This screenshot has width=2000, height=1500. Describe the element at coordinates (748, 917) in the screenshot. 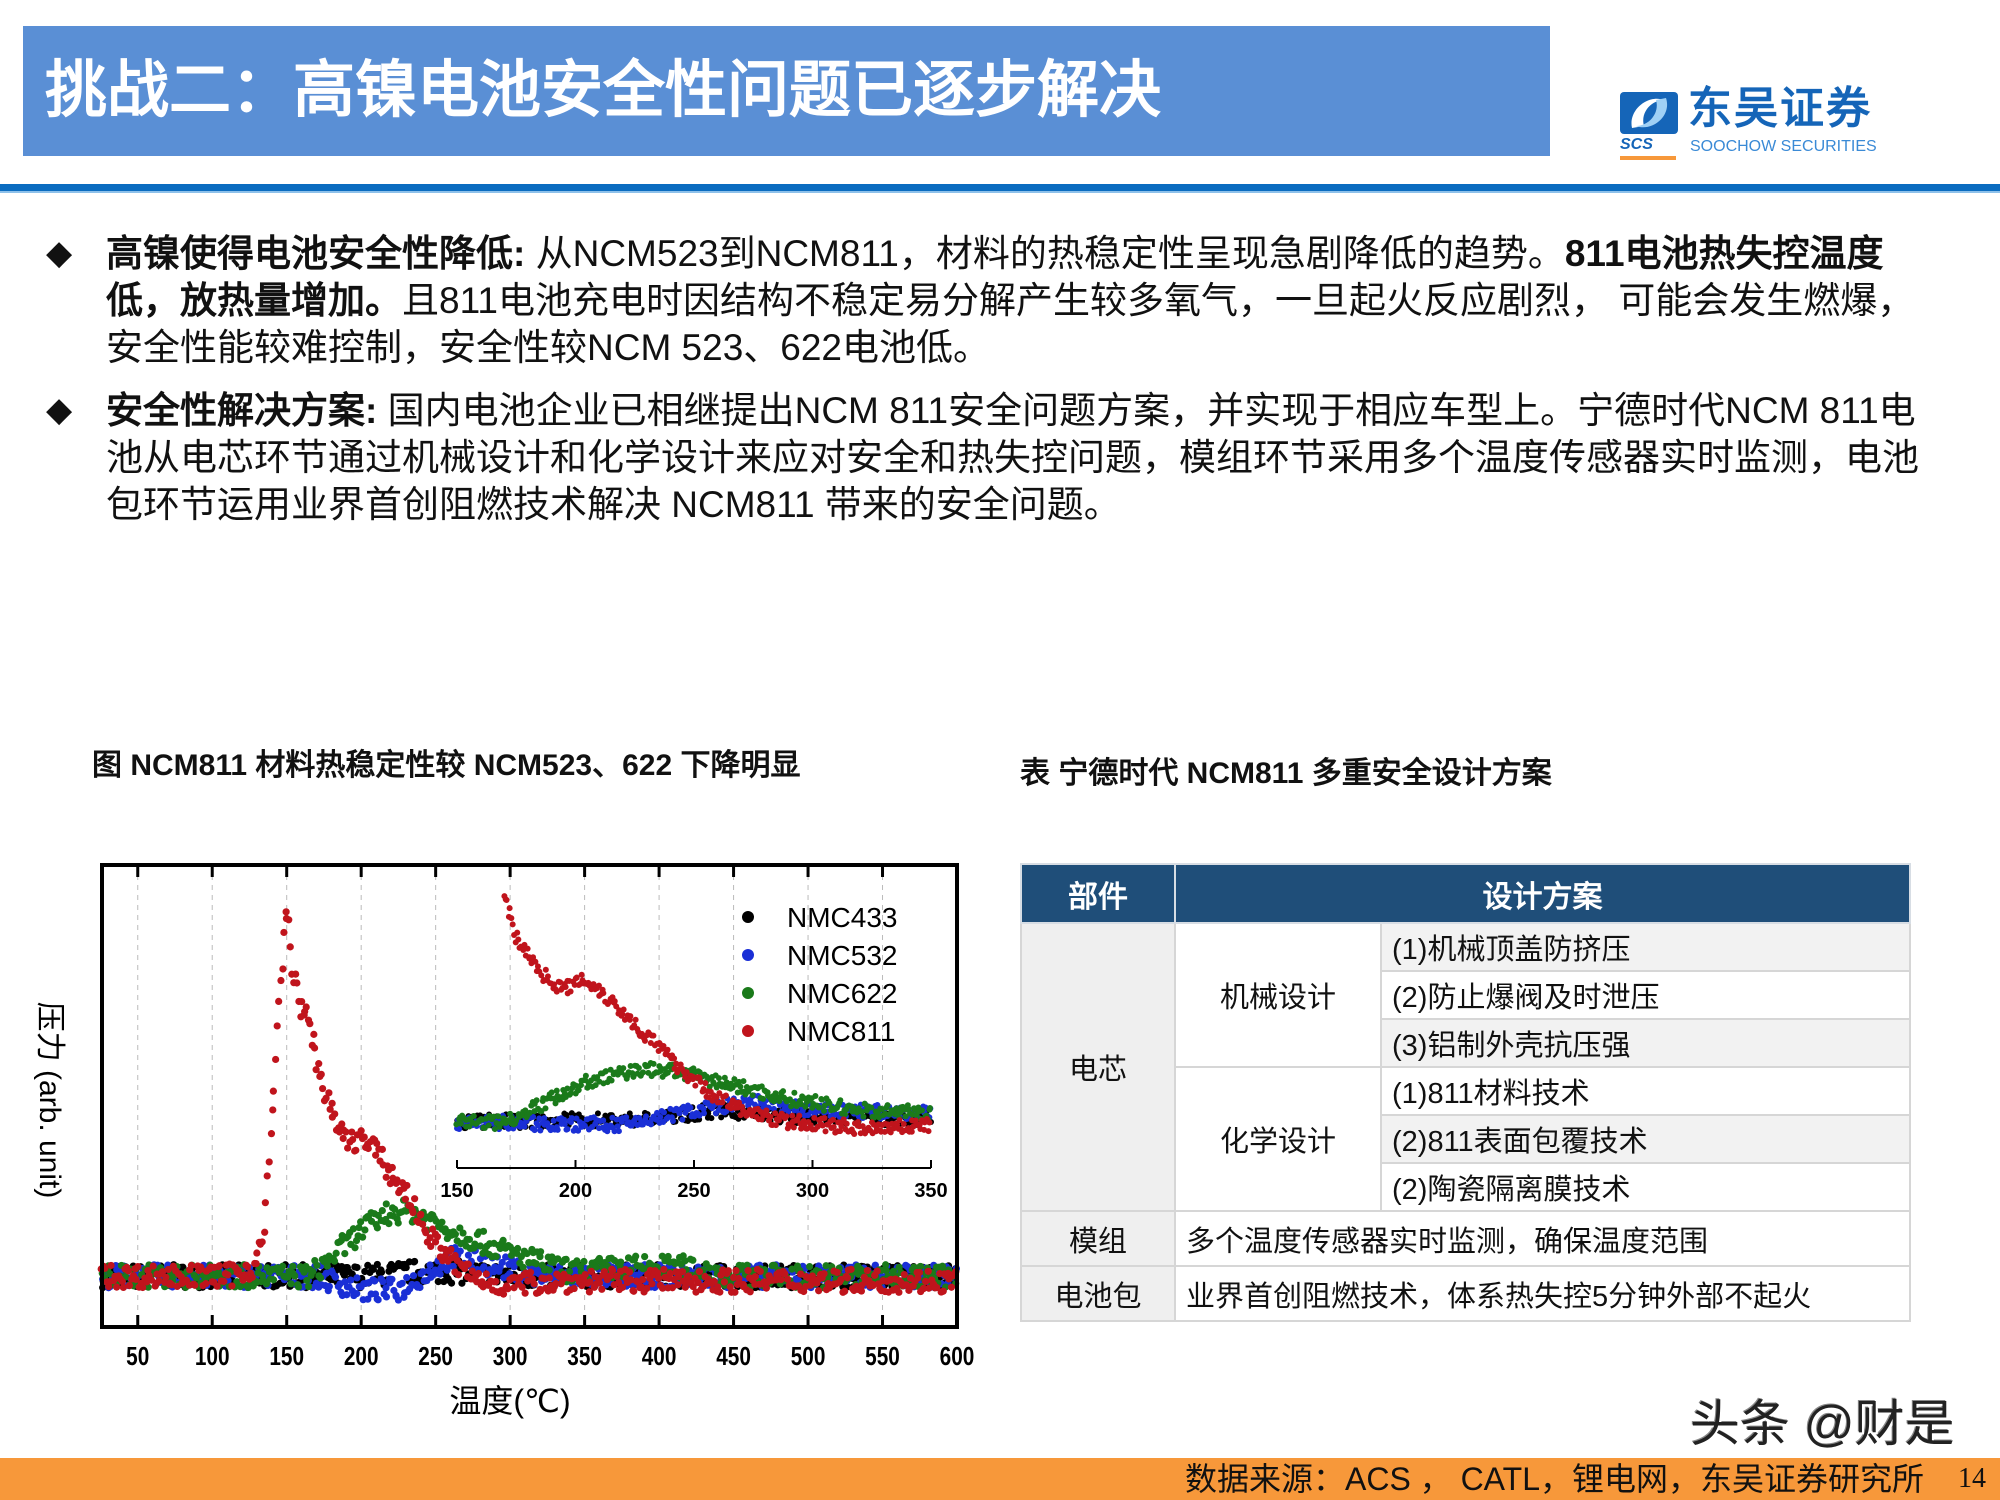

I see `legend-marker-nmc433` at that location.